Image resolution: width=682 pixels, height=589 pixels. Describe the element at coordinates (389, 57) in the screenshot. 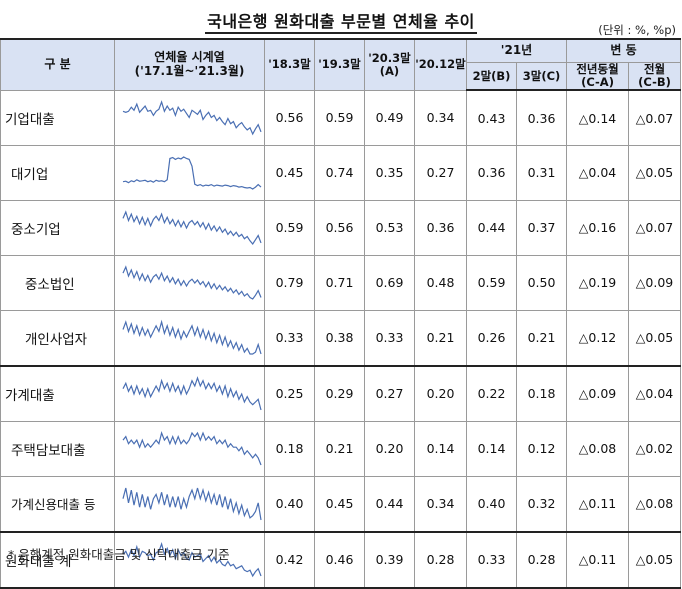

I see `header-mar20-label: '20.3말` at that location.